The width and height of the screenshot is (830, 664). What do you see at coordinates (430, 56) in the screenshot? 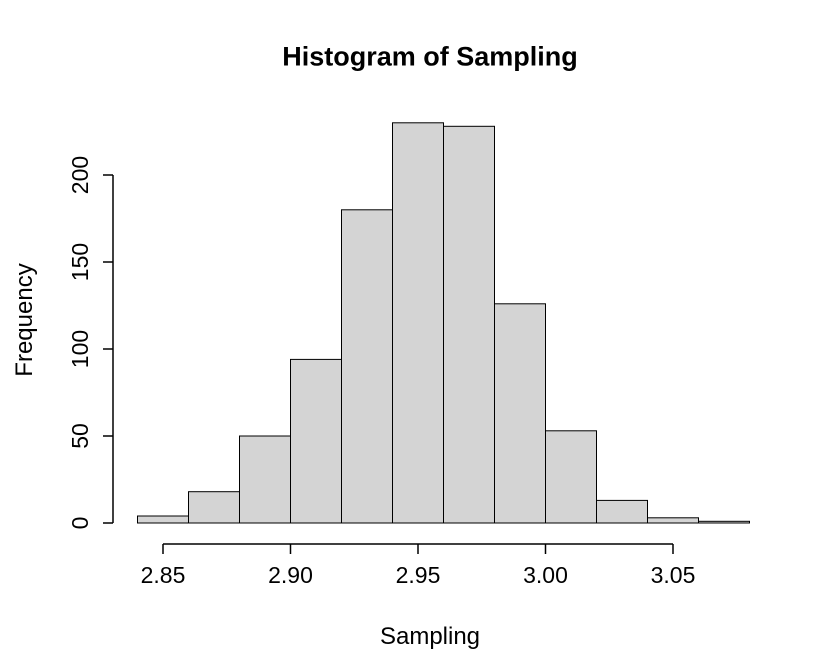
I see `chart-title: Histogram of Sampling` at bounding box center [430, 56].